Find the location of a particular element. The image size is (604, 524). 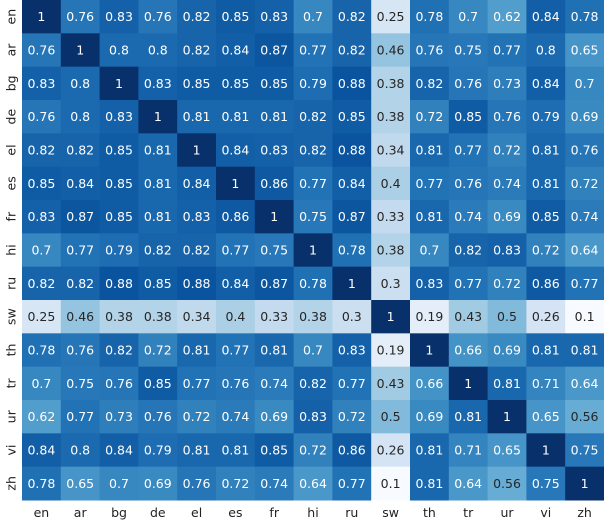

cell-value-fr-ar: 0.87 is located at coordinates (80, 216).